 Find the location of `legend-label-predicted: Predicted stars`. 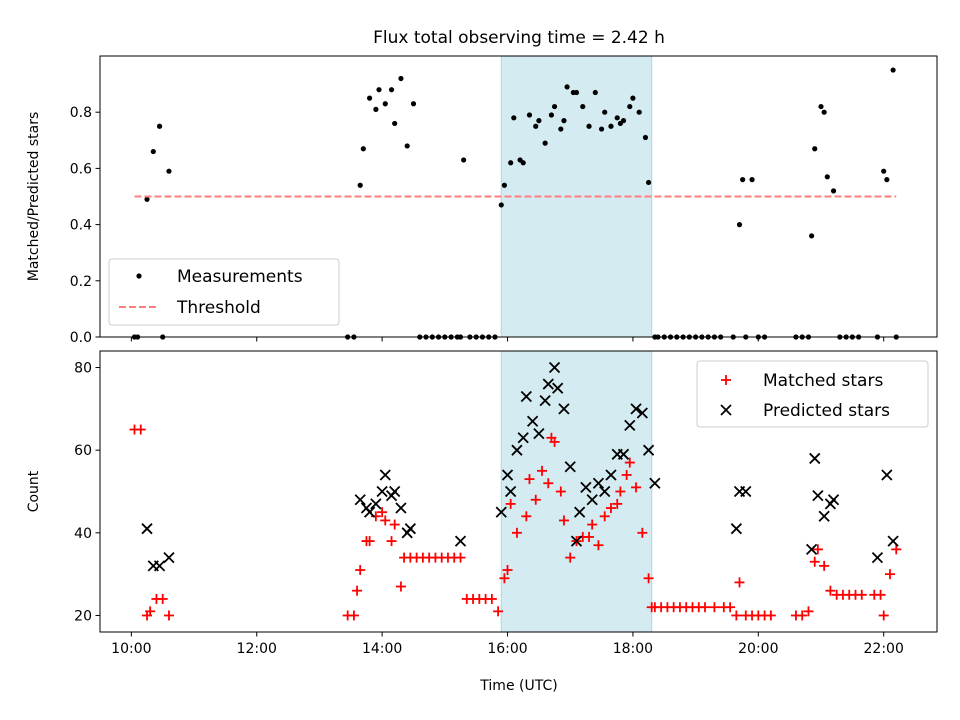

legend-label-predicted: Predicted stars is located at coordinates (826, 411).